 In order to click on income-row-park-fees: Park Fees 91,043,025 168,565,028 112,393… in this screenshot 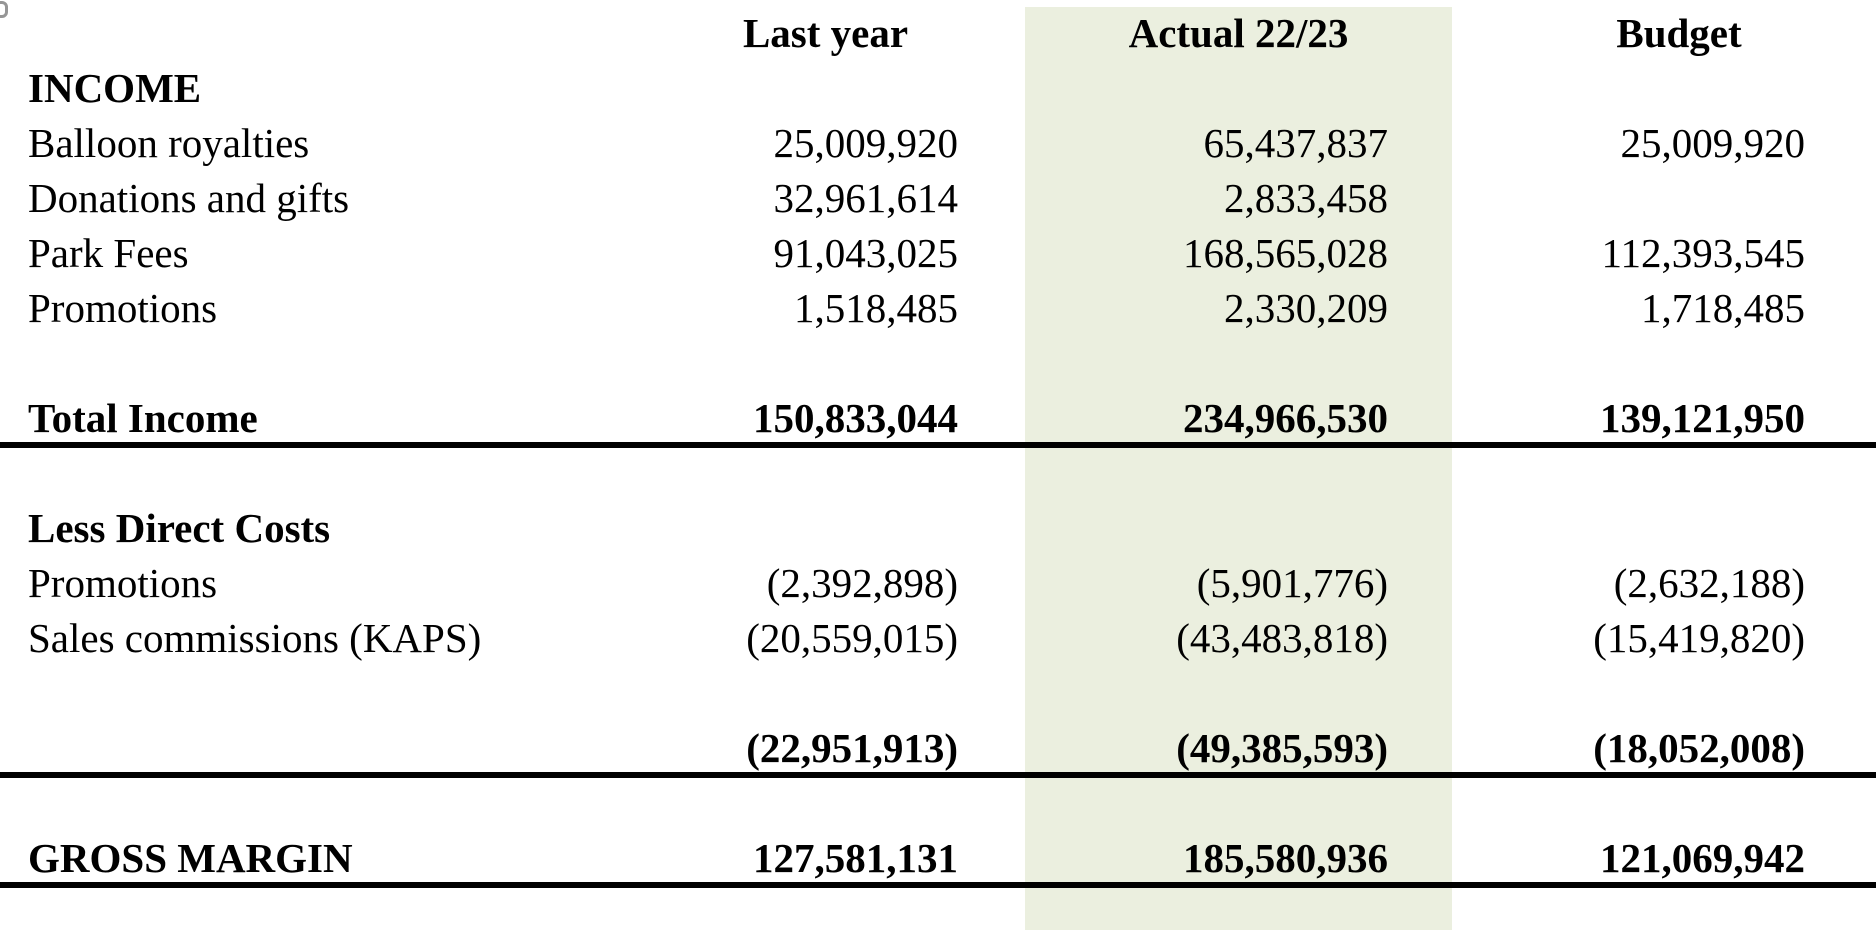, I will do `click(938, 253)`.